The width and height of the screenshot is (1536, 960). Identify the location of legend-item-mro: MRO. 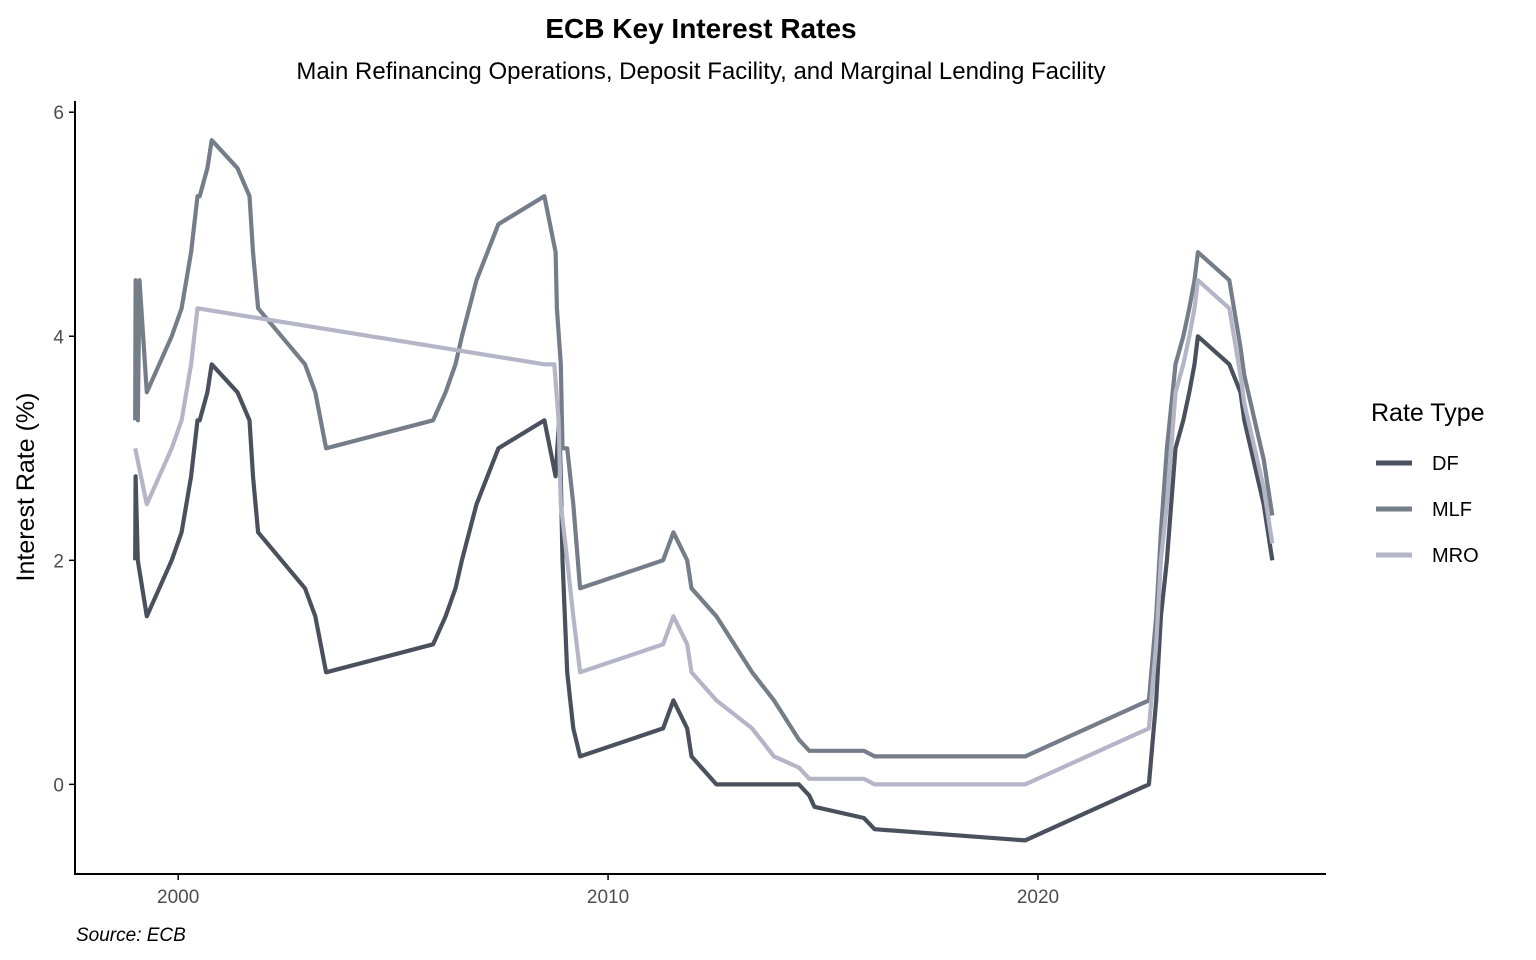
(1427, 556).